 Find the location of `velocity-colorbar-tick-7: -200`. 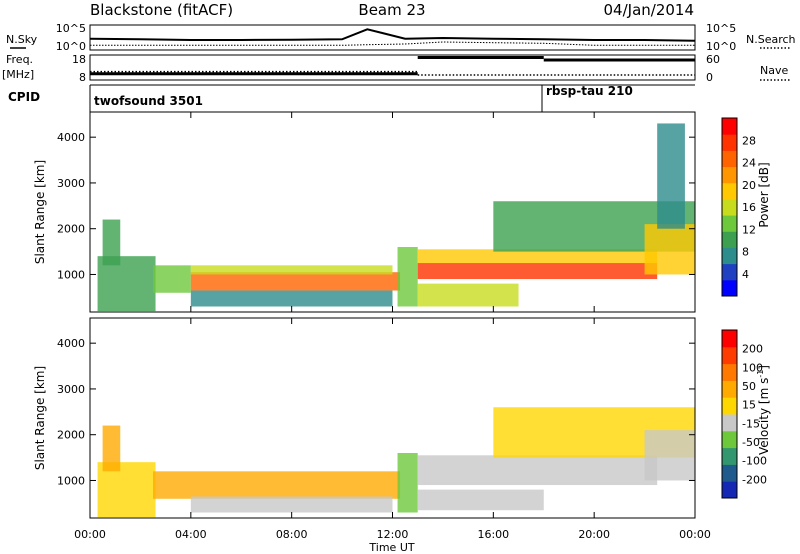

velocity-colorbar-tick-7: -200 is located at coordinates (754, 479).